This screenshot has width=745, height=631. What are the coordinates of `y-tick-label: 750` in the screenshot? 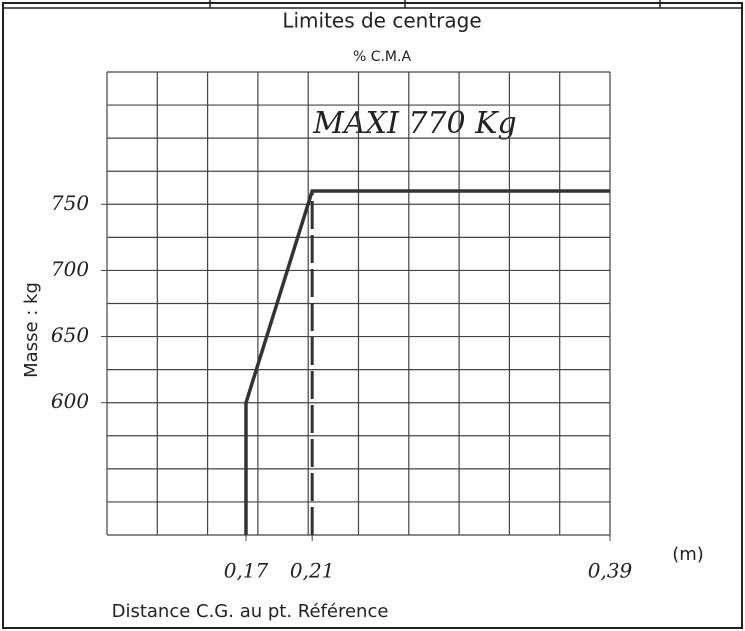 It's located at (70, 203).